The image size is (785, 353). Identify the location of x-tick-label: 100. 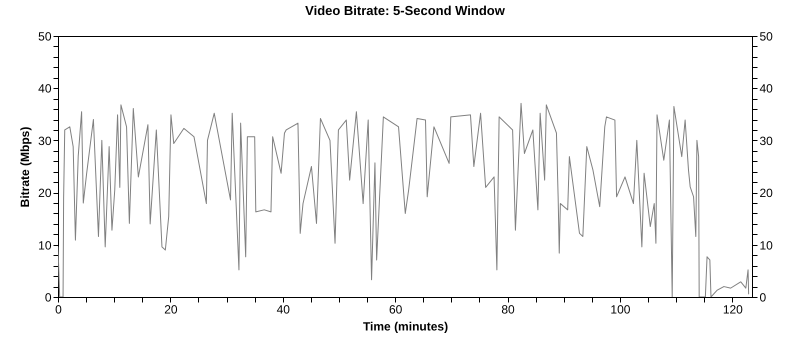
(620, 309).